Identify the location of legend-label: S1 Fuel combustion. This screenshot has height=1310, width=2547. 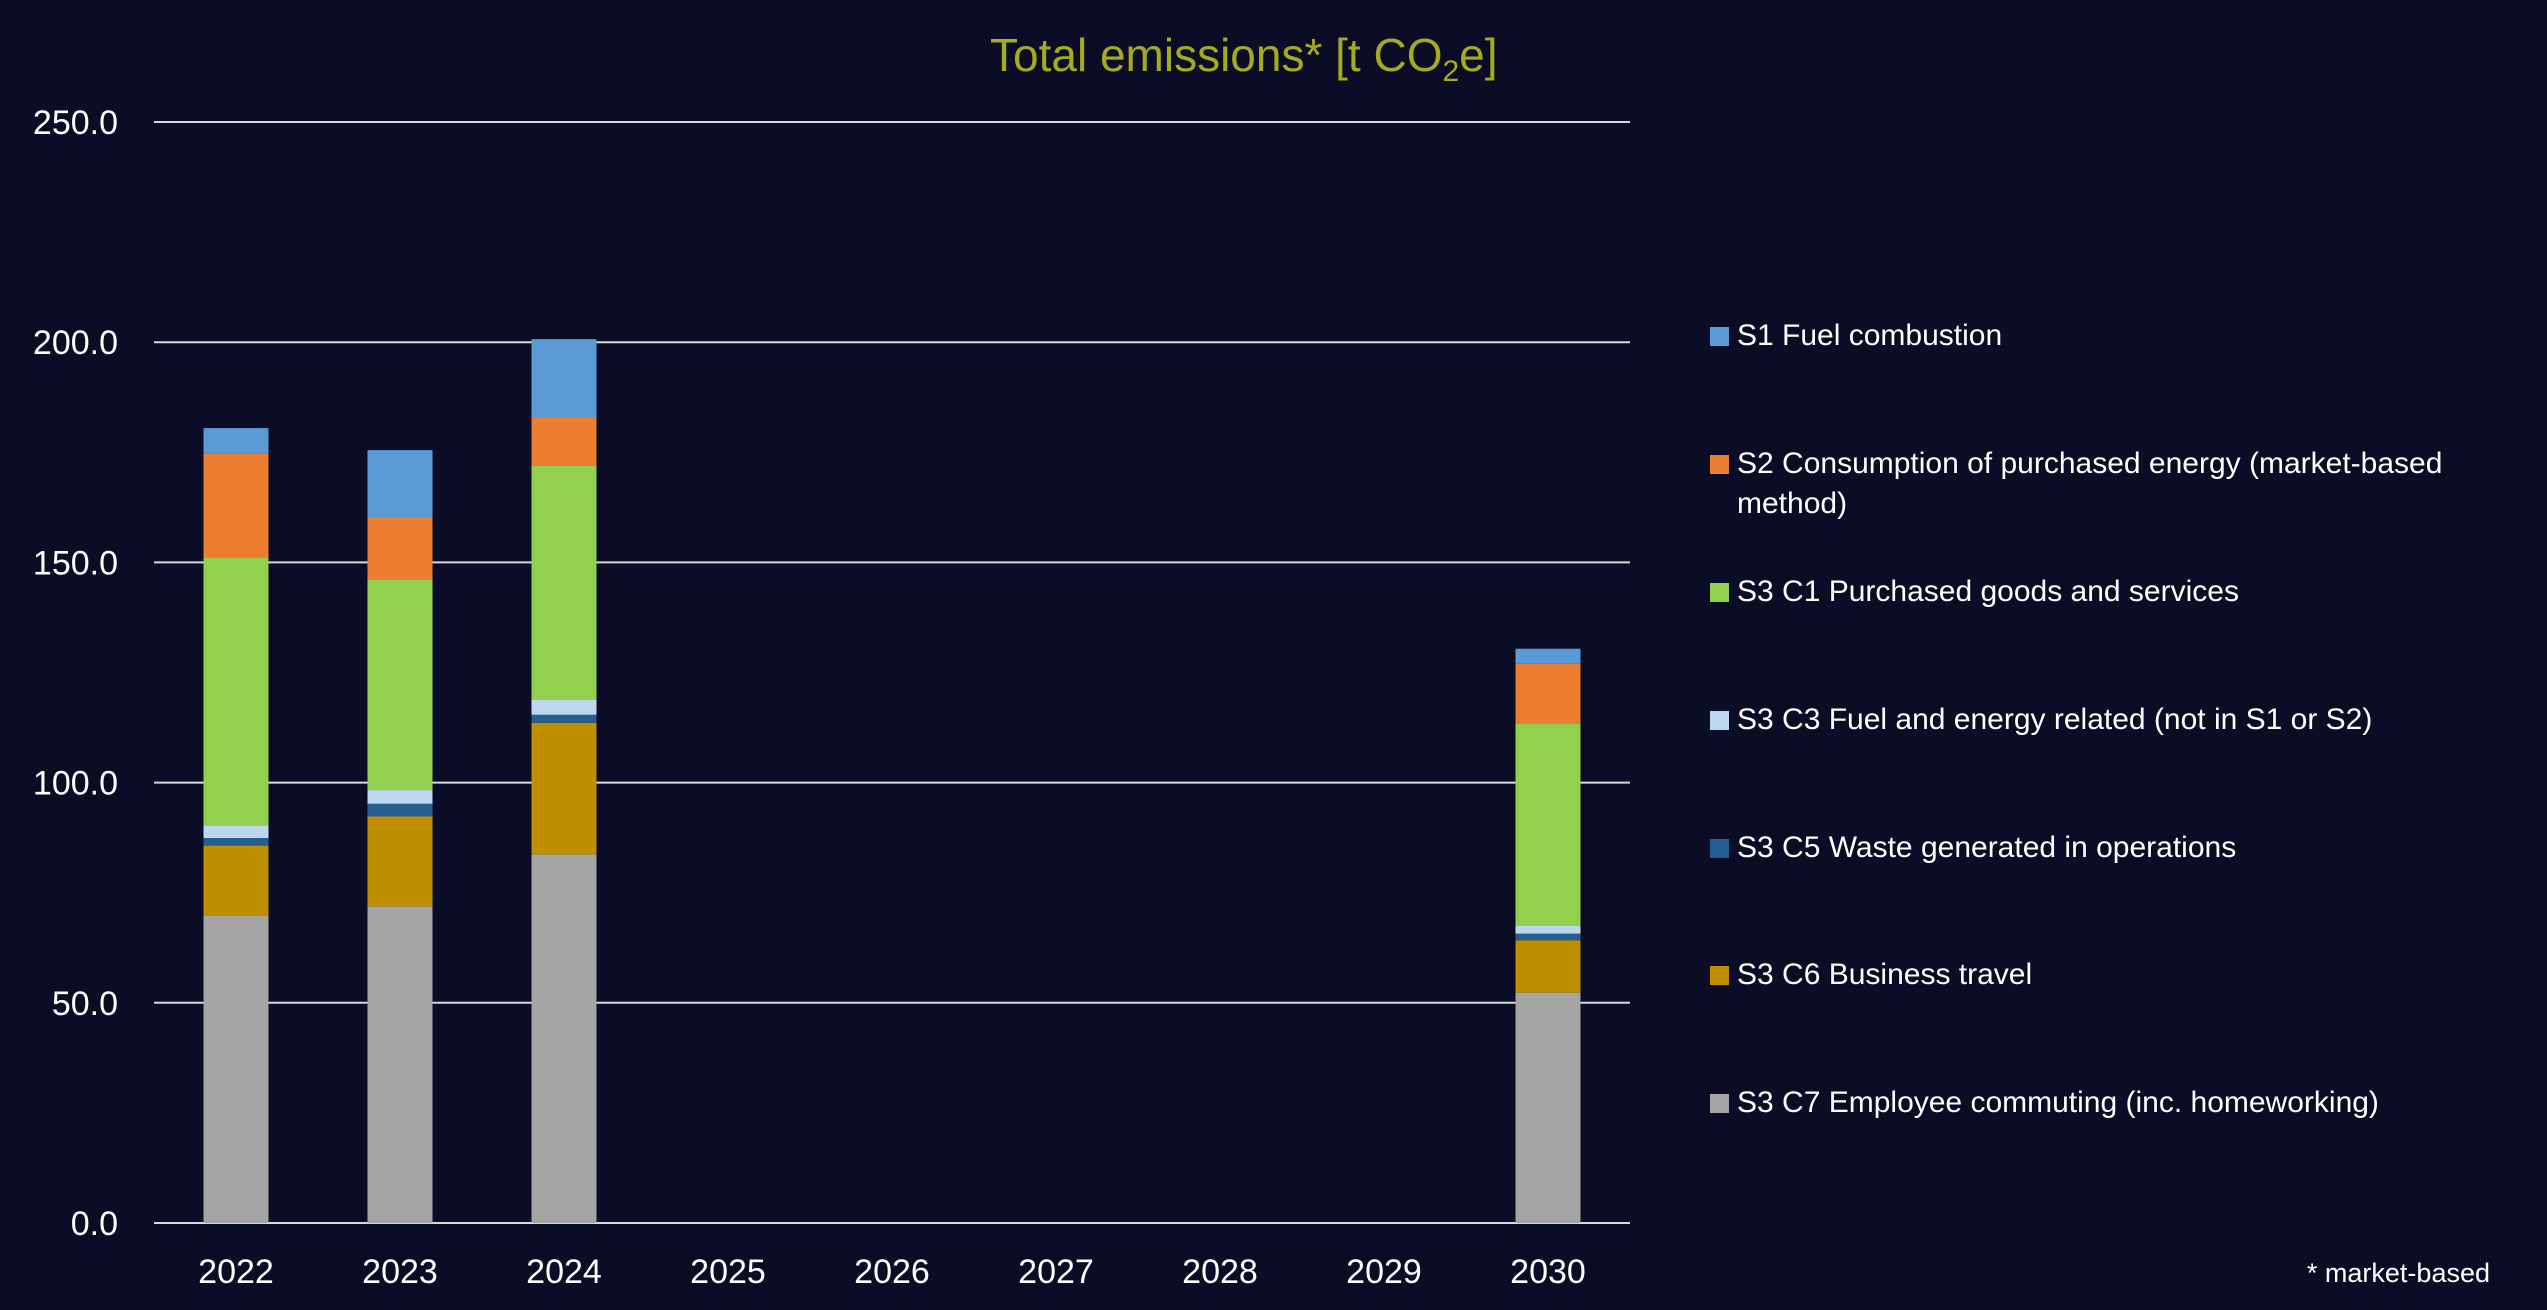
(1870, 335).